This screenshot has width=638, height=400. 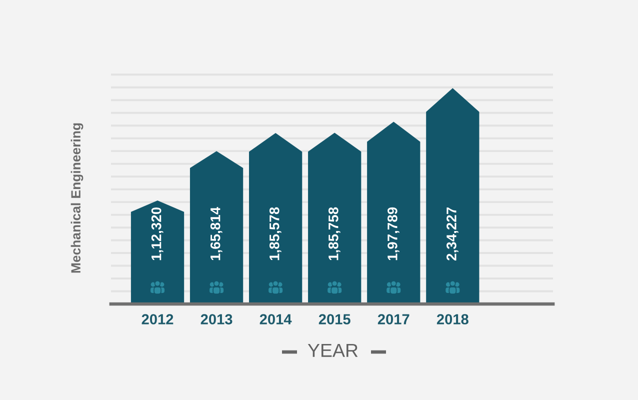 I want to click on x-tick-label: 2018, so click(x=452, y=319).